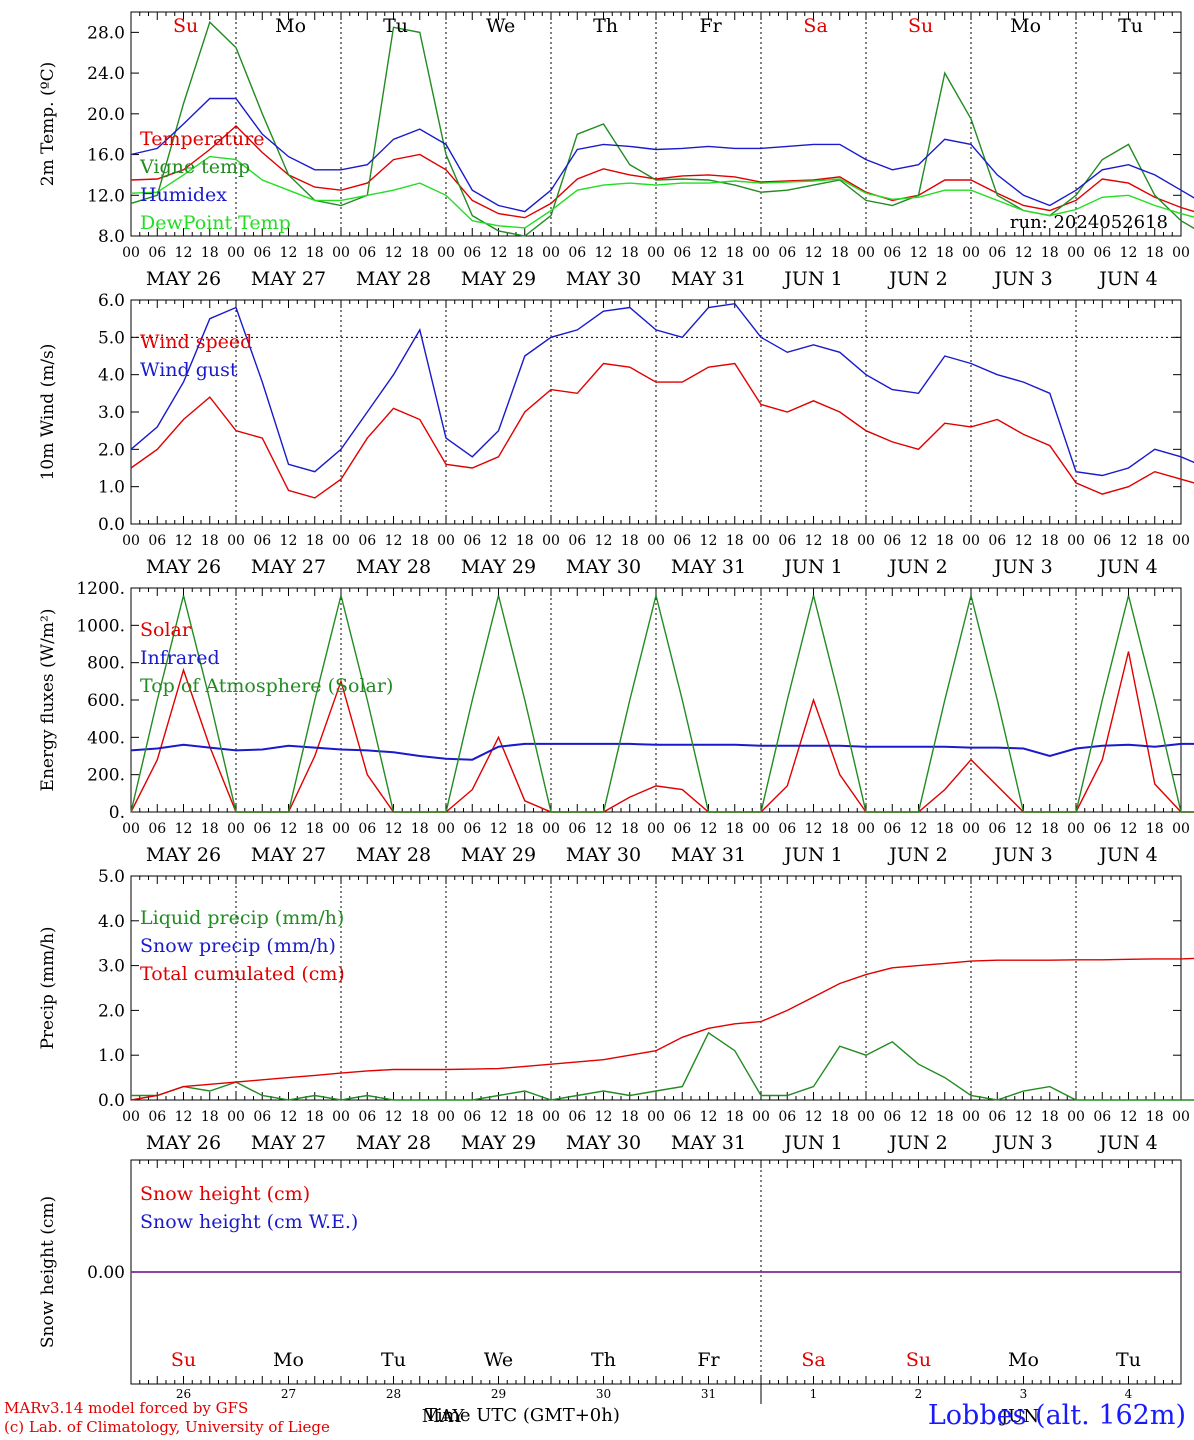 This screenshot has height=1440, width=1194. Describe the element at coordinates (100, 626) in the screenshot. I see `y-tick-label: 1000.` at that location.